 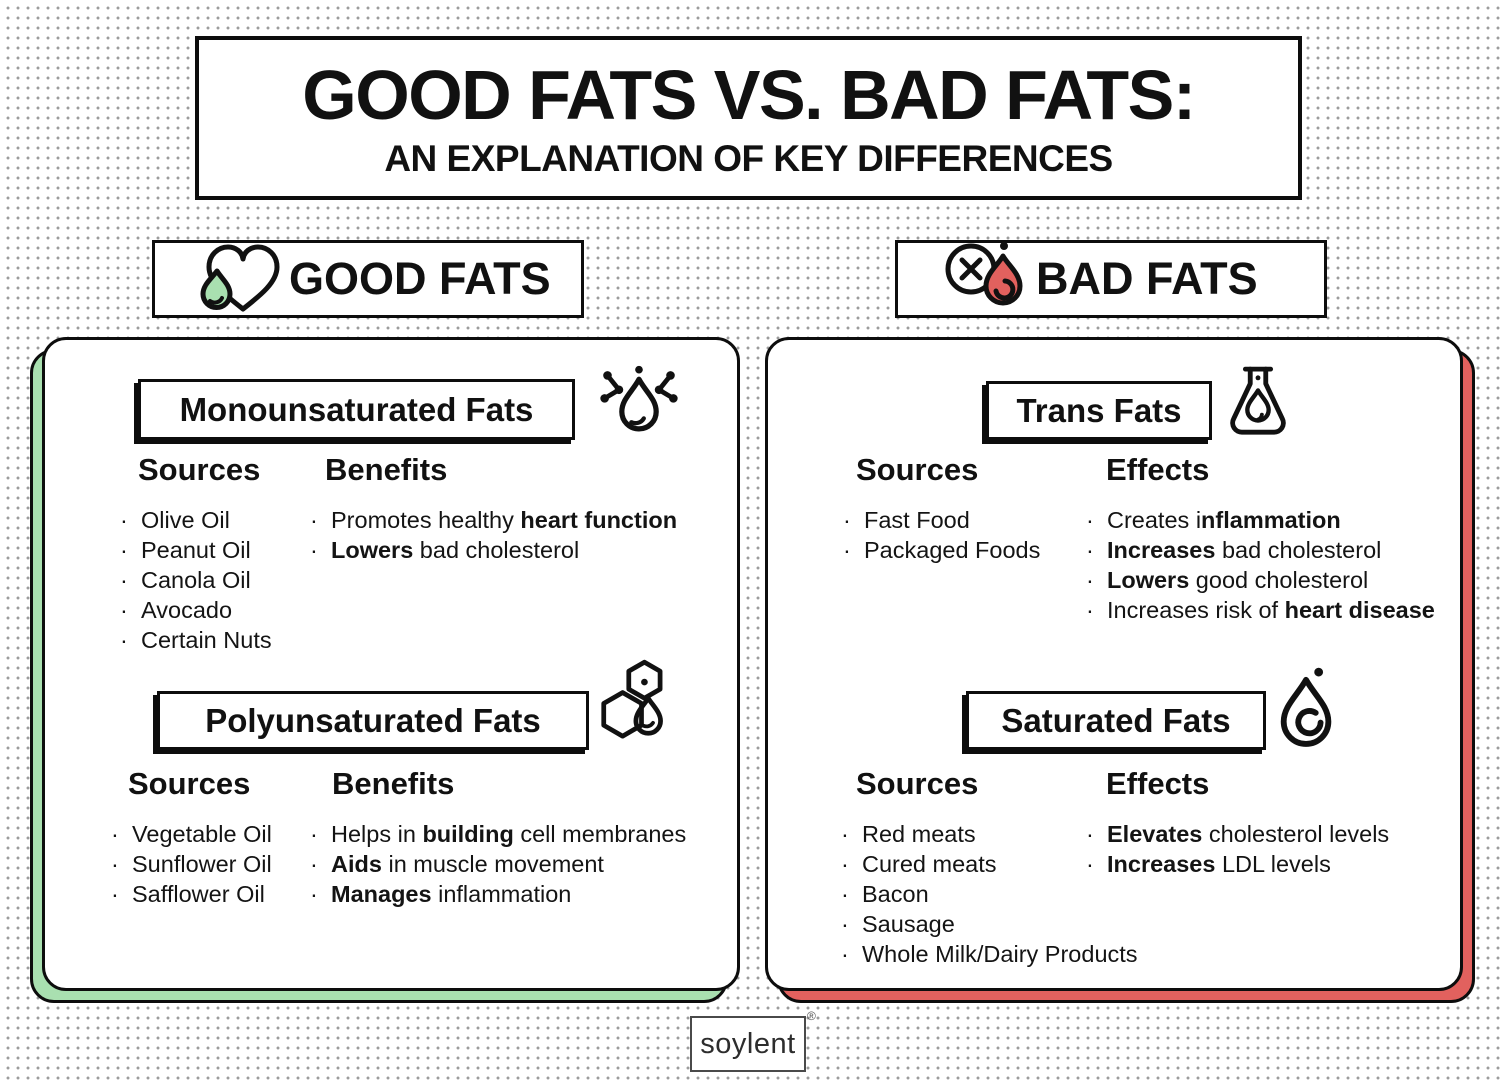 I want to click on list-item: · Peanut Oil, so click(x=185, y=550).